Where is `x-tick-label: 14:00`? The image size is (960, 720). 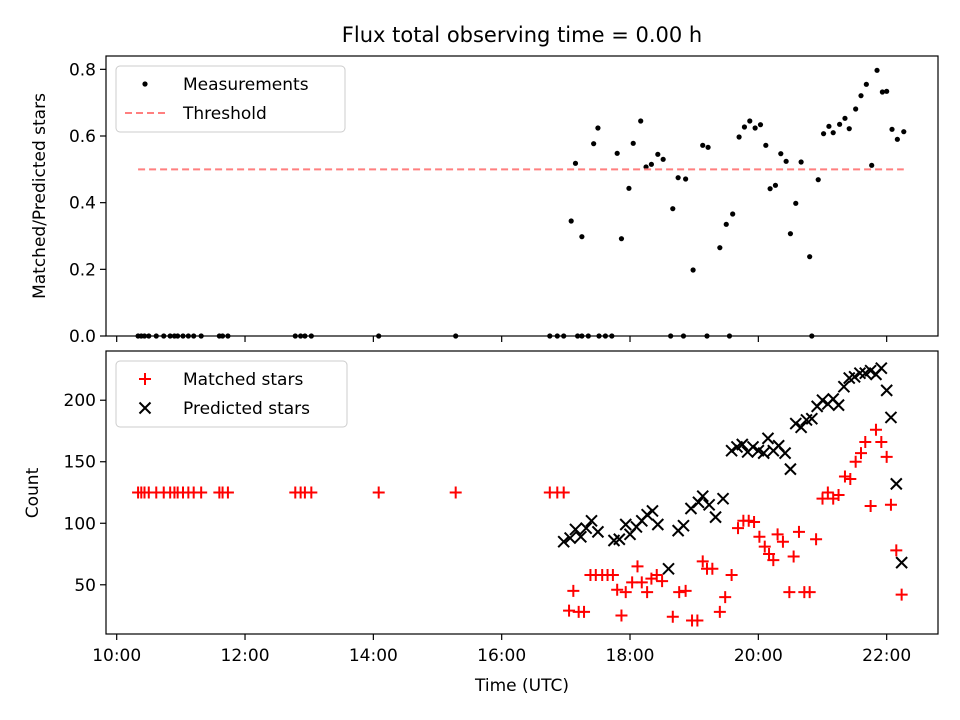
x-tick-label: 14:00 is located at coordinates (373, 656).